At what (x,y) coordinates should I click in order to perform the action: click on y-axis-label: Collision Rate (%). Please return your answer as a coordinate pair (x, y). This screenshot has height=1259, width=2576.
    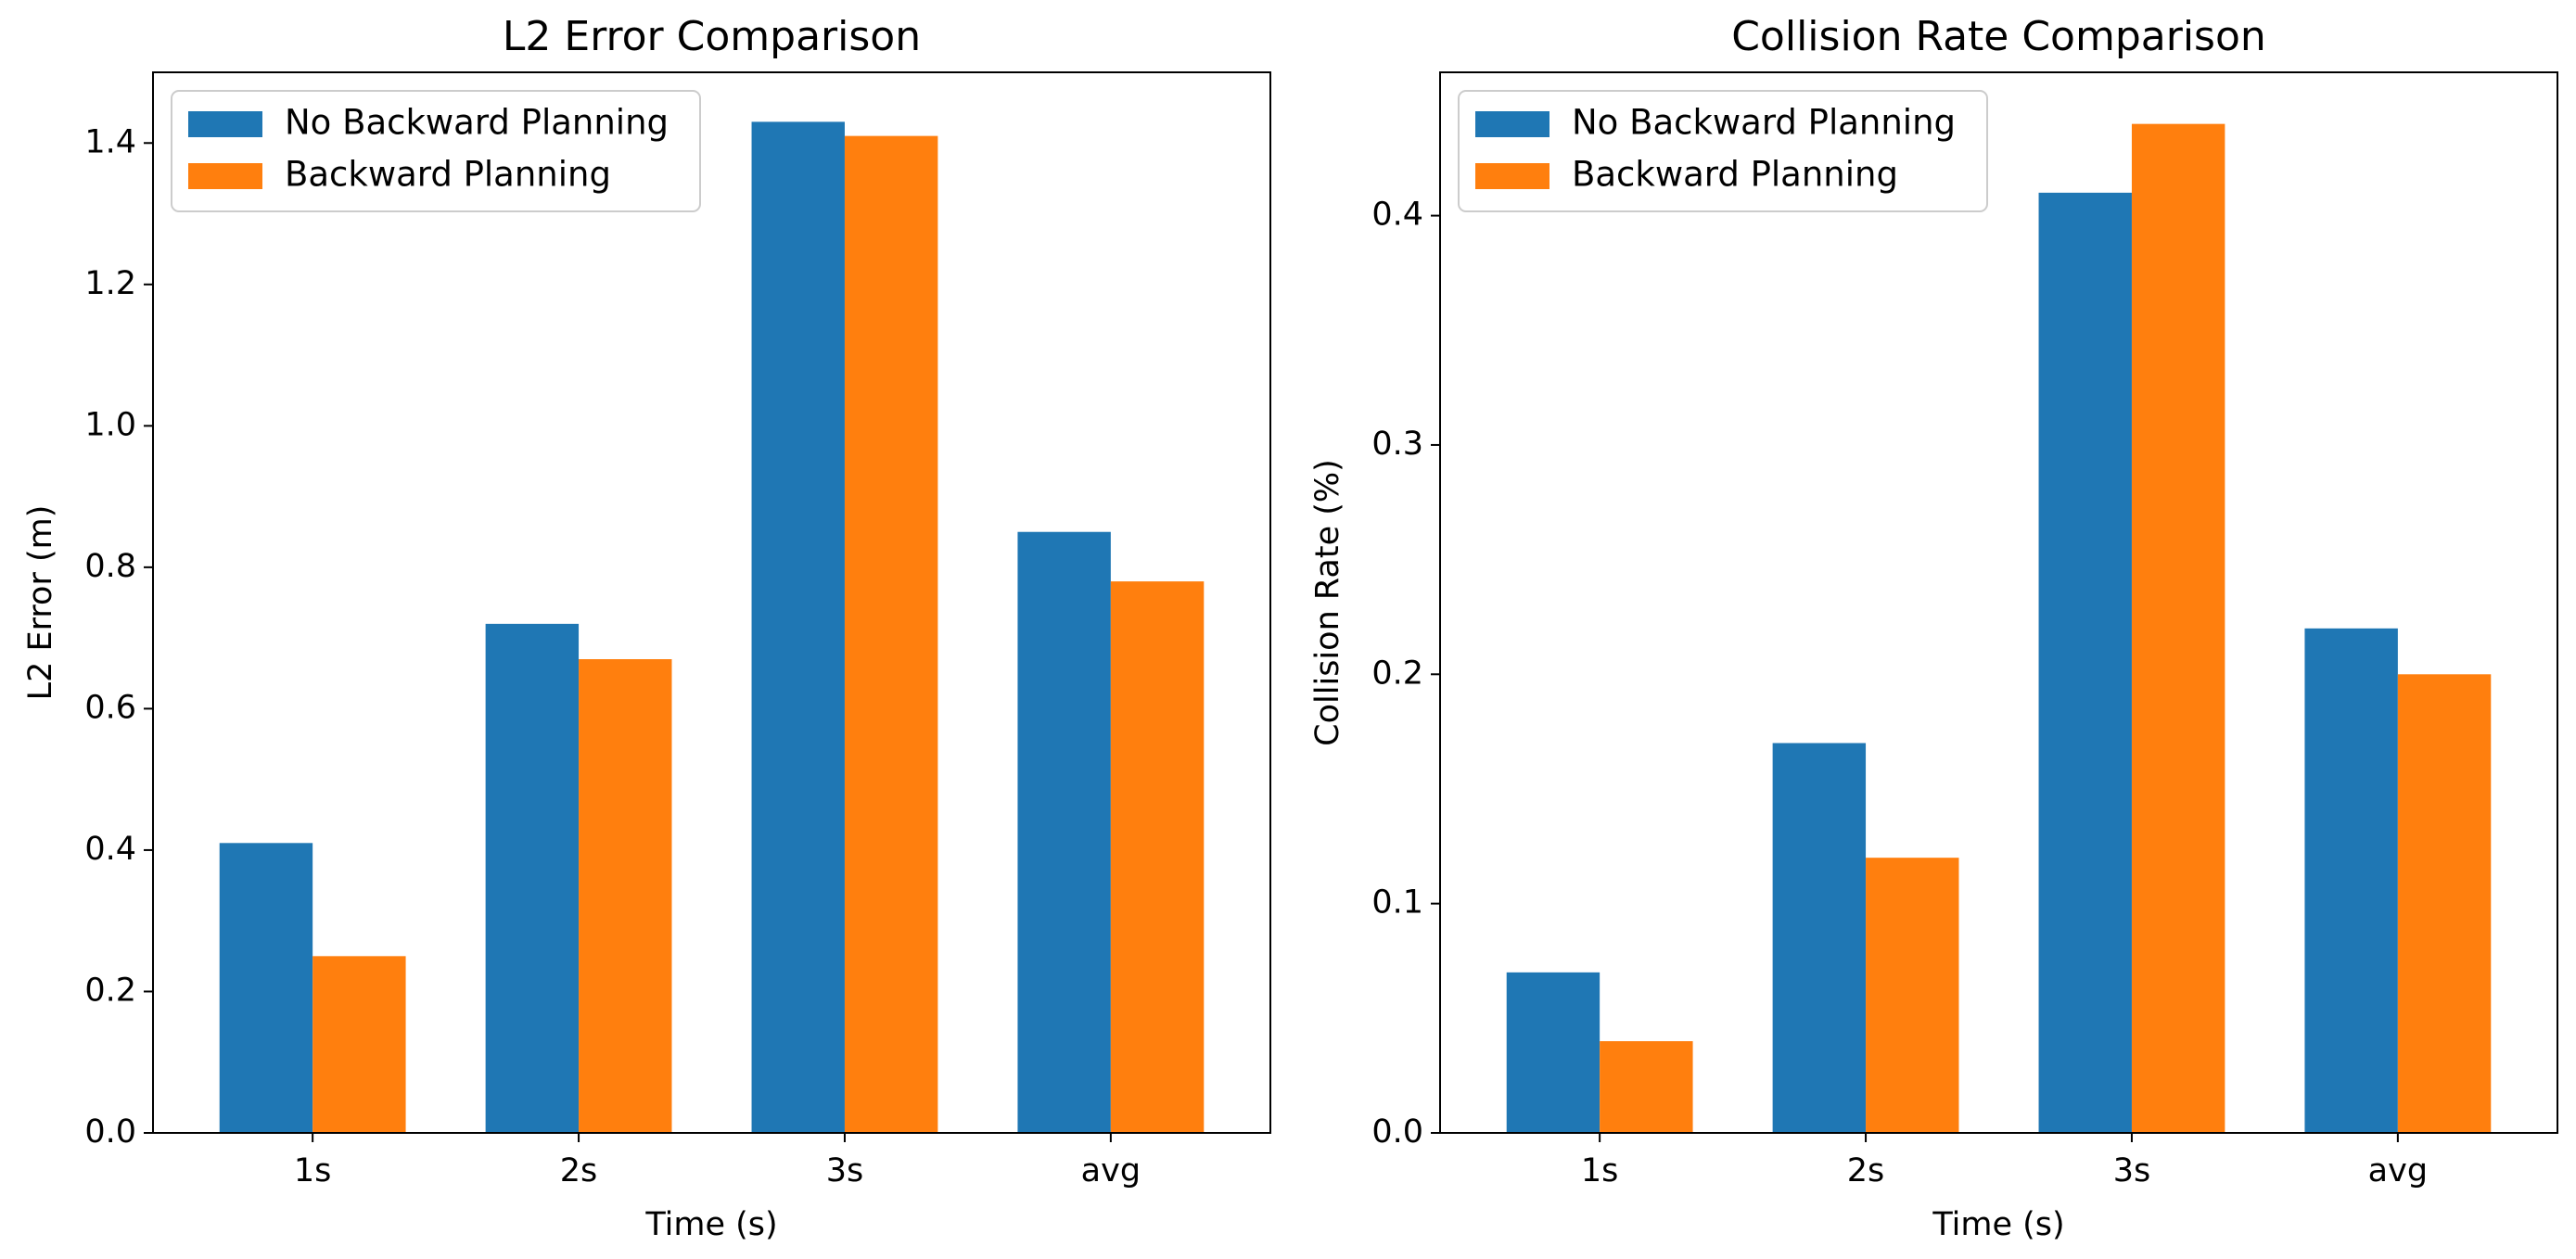
    Looking at the image, I should click on (1327, 602).